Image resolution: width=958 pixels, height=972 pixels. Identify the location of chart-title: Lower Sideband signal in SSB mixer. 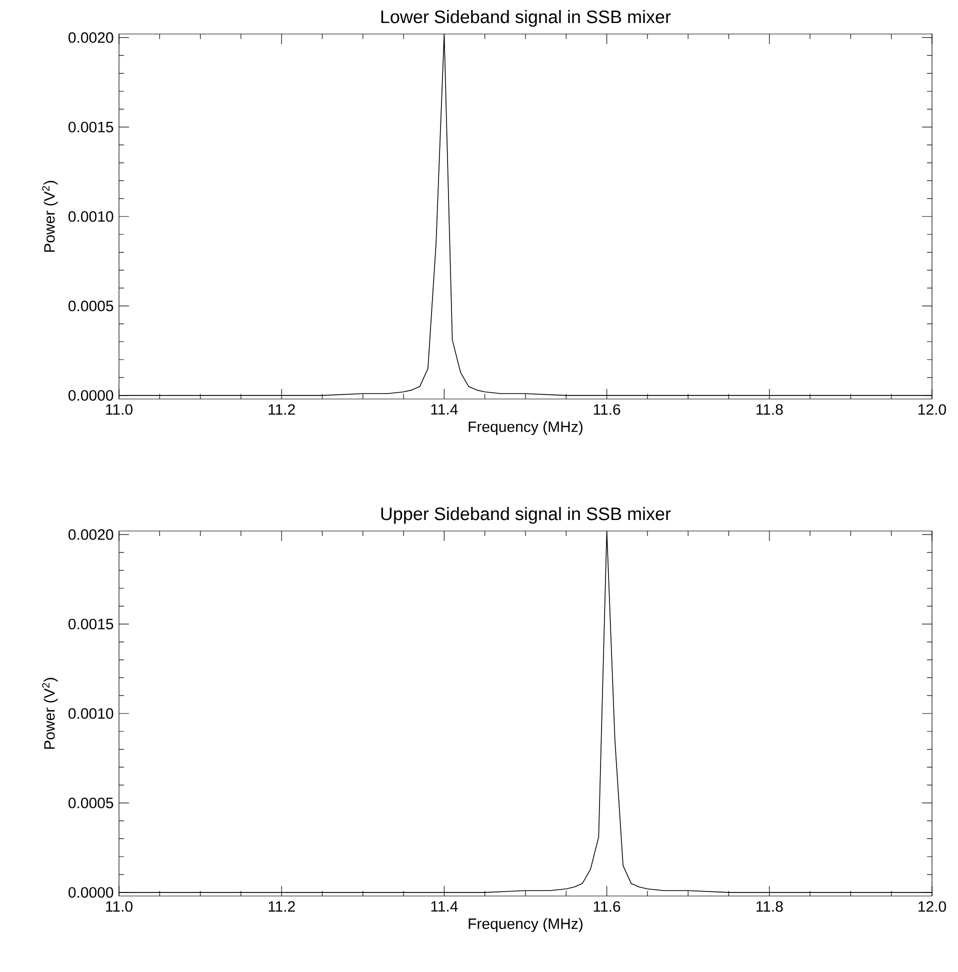
(526, 18).